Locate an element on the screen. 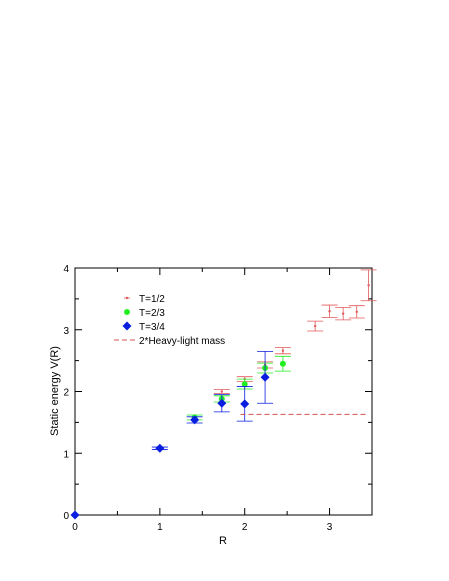 Image resolution: width=449 pixels, height=581 pixels. x-axis-label: R is located at coordinates (223, 541).